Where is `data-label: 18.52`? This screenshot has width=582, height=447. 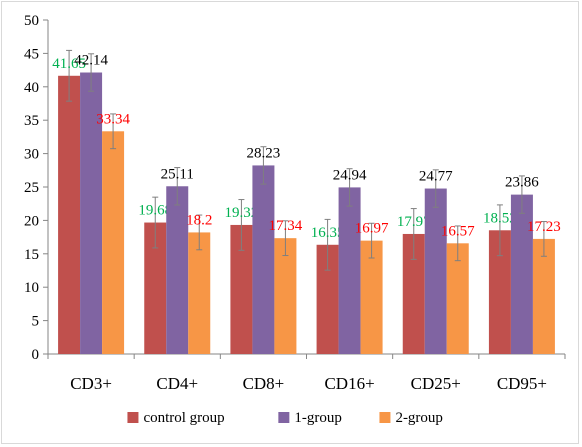
data-label: 18.52 is located at coordinates (500, 218).